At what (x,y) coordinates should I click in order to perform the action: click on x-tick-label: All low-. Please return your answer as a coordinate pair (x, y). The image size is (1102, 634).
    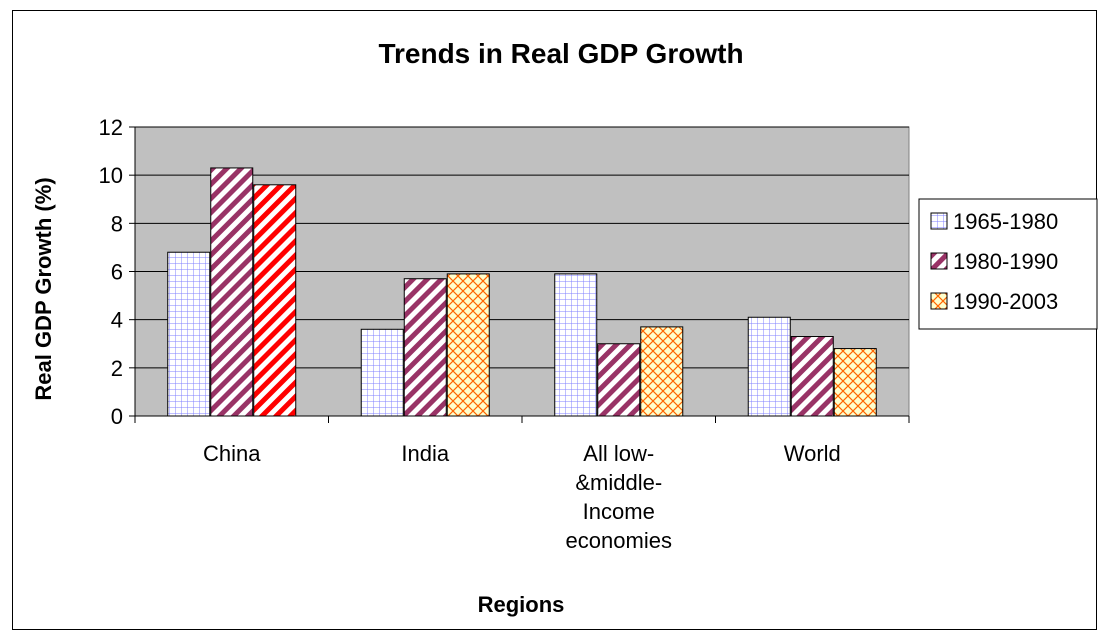
    Looking at the image, I should click on (618, 453).